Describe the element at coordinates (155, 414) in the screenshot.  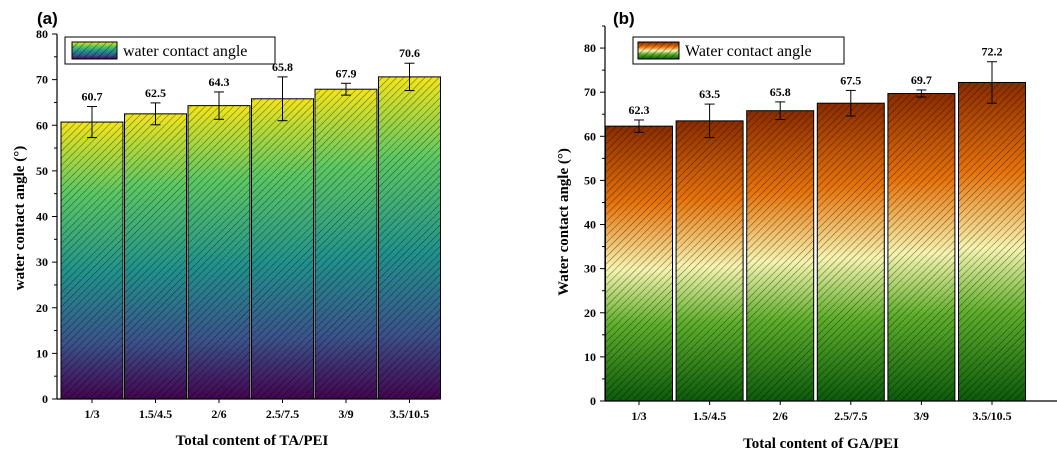
I see `panel-a-x-tick-label-1: 1.5/4.5` at that location.